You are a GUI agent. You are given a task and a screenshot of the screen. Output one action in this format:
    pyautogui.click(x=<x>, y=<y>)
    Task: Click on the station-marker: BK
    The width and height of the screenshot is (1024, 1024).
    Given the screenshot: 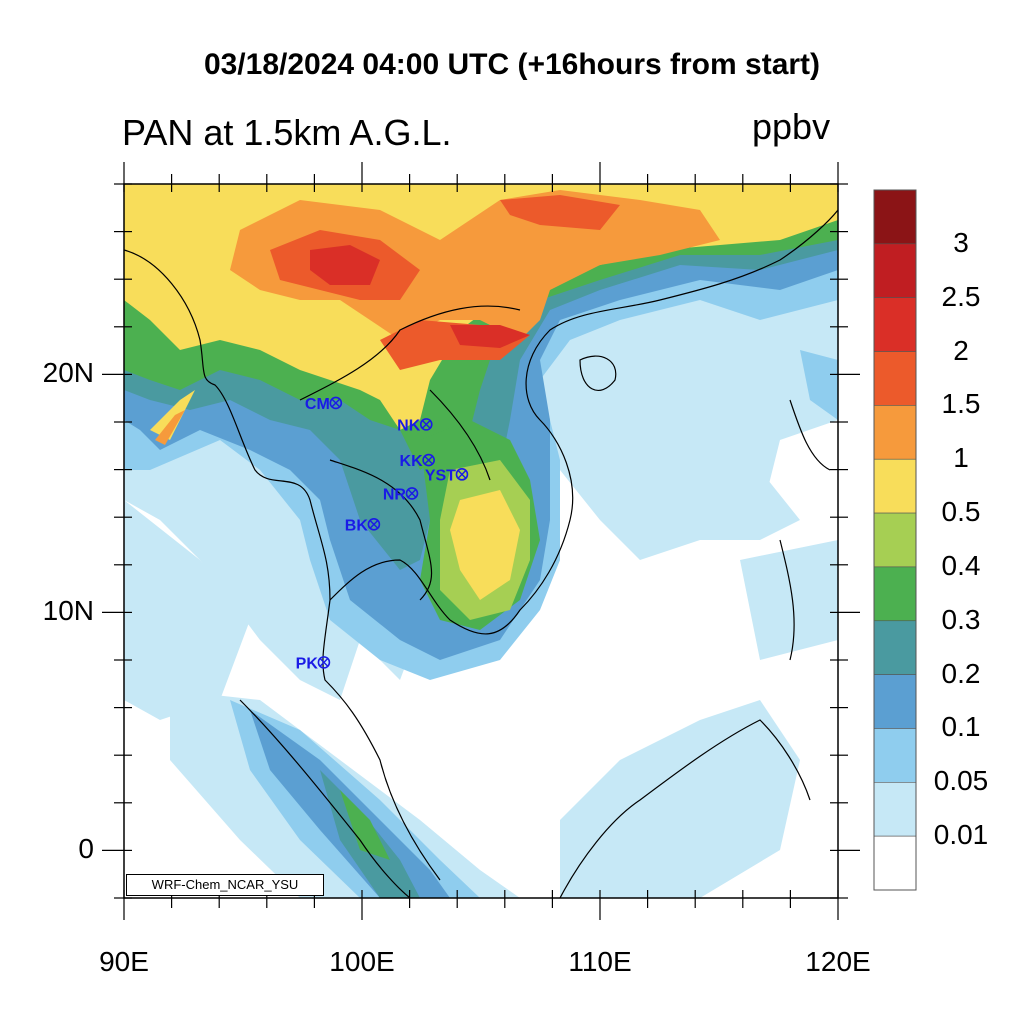 What is the action you would take?
    pyautogui.click(x=363, y=525)
    